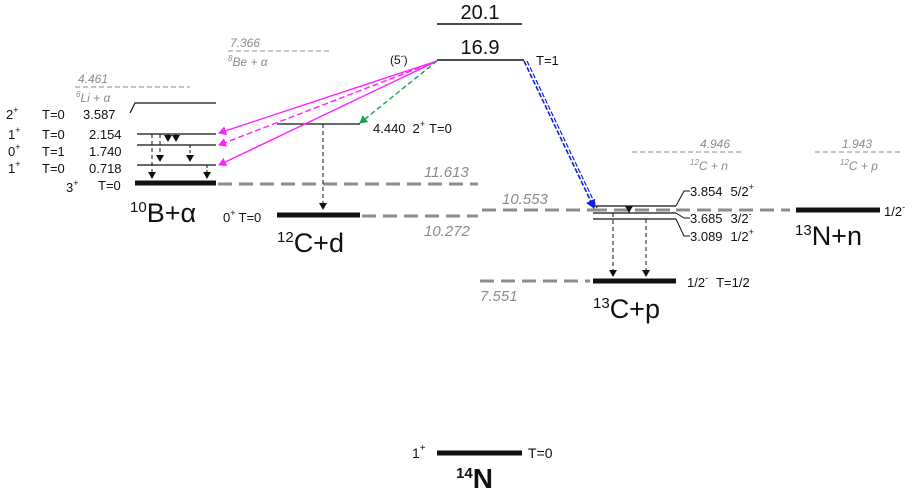  I want to click on b10-level-3587-line, so click(172, 108).